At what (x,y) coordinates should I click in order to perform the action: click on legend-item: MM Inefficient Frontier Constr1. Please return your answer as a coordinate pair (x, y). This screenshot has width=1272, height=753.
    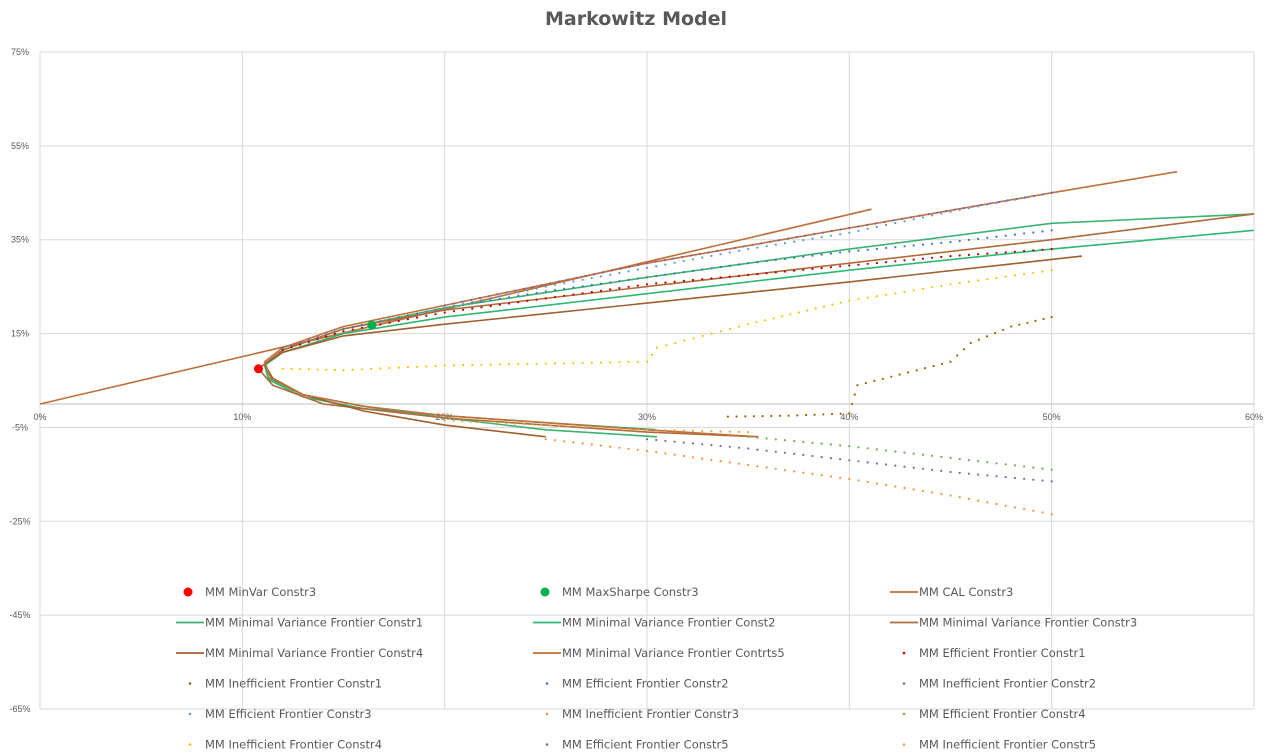
    Looking at the image, I should click on (285, 684).